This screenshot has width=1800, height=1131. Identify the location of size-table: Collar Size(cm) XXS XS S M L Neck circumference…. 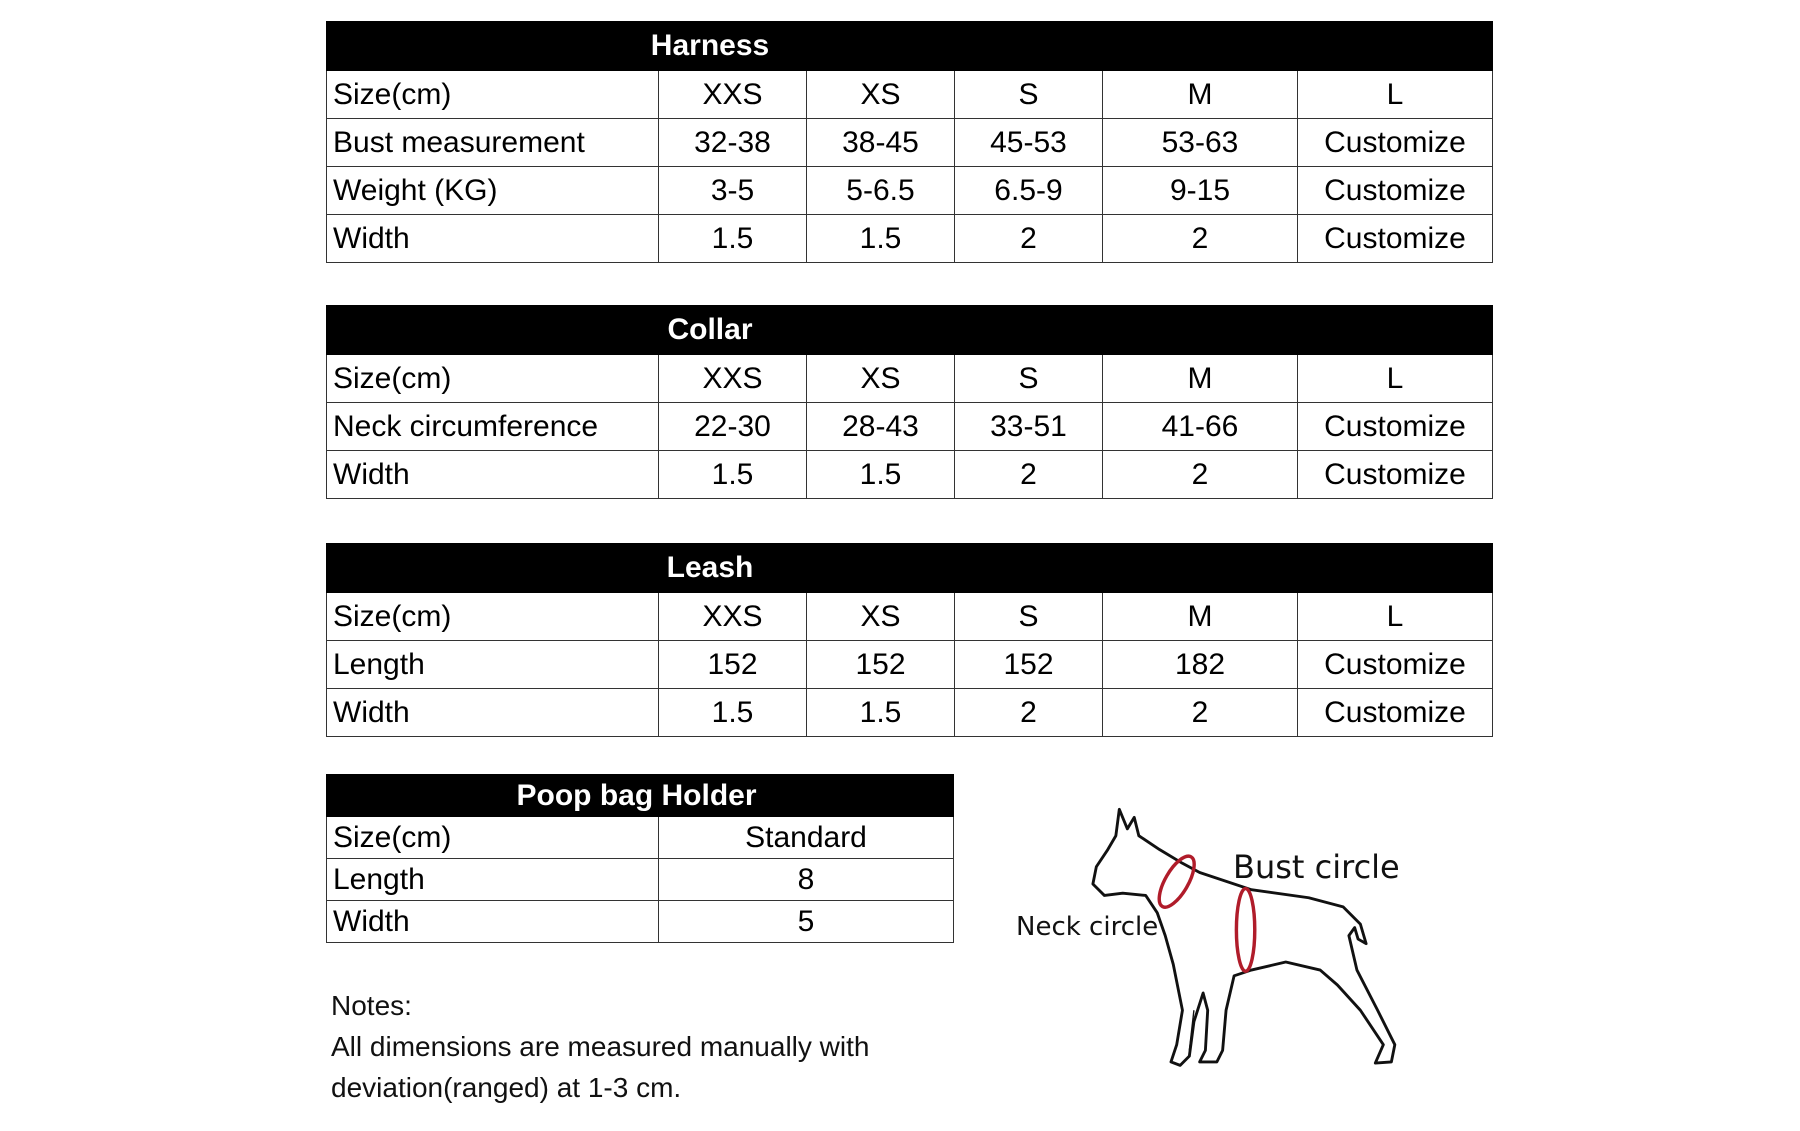
(909, 402).